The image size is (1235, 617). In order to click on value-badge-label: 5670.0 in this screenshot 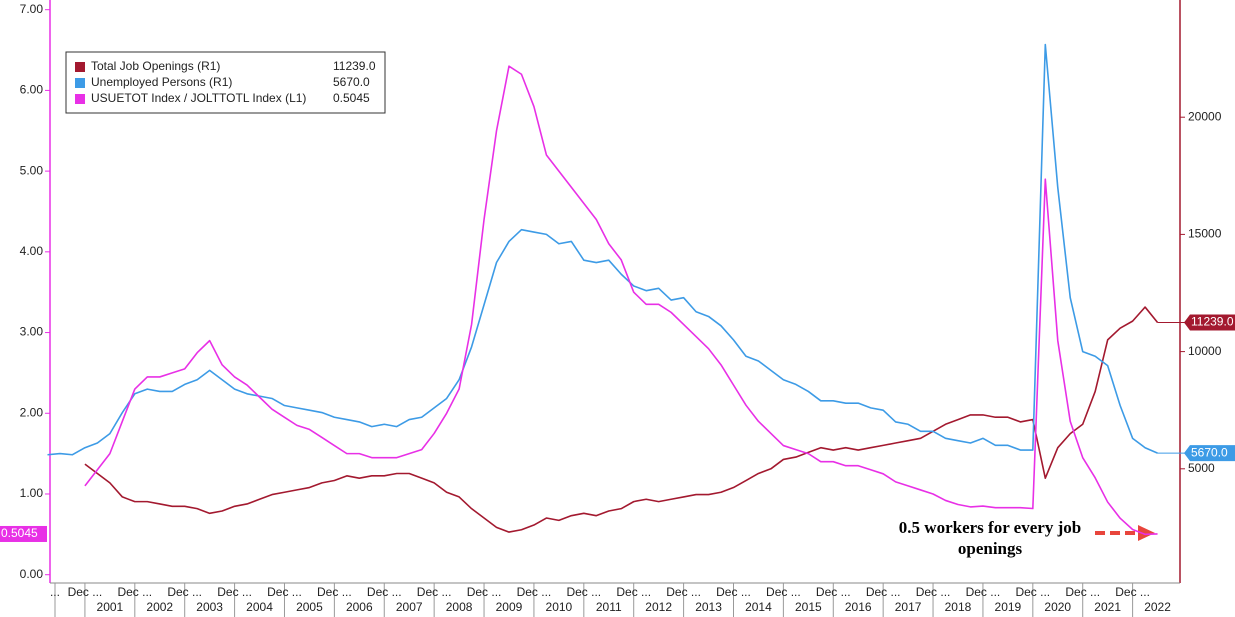, I will do `click(1209, 452)`.